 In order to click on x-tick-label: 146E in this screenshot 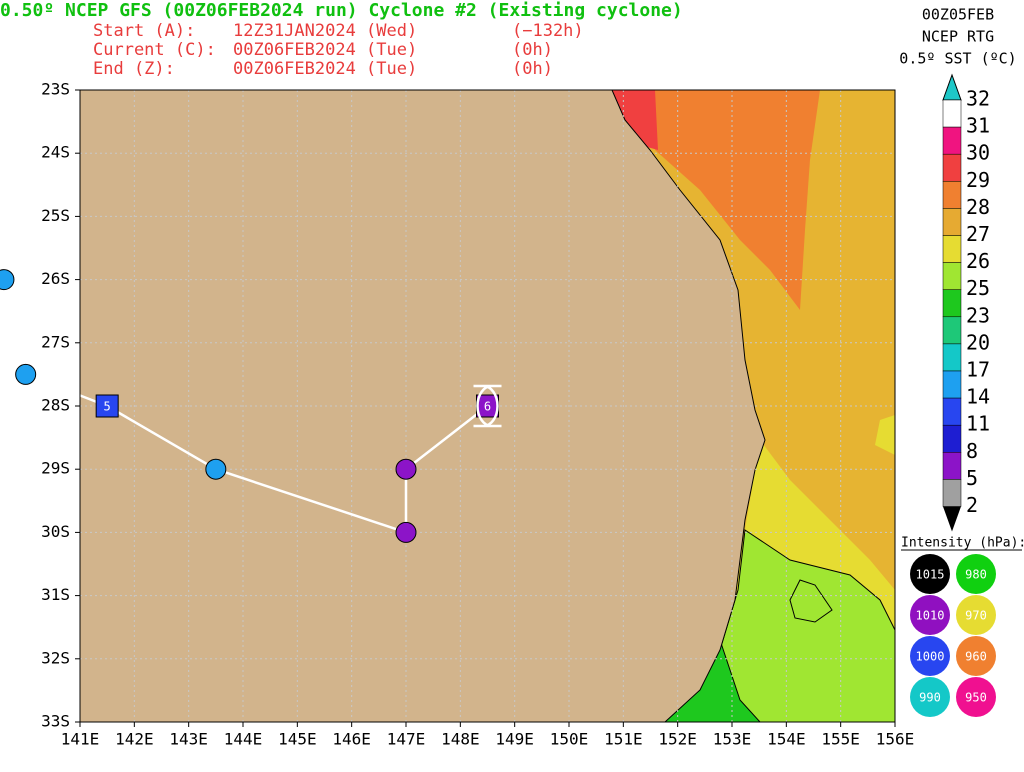, I will do `click(351, 739)`.